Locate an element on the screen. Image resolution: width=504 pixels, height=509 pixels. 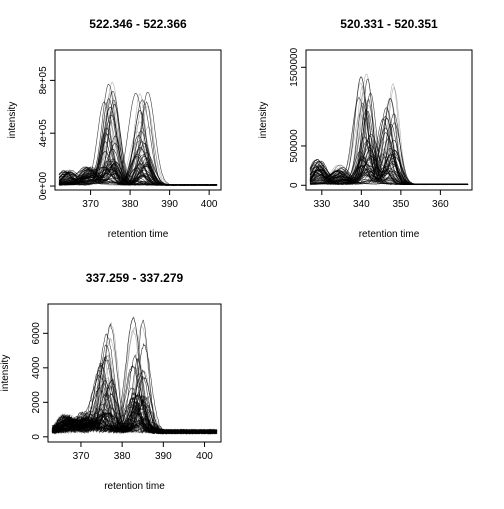
y-tick-label: 2000 is located at coordinates (36, 402).